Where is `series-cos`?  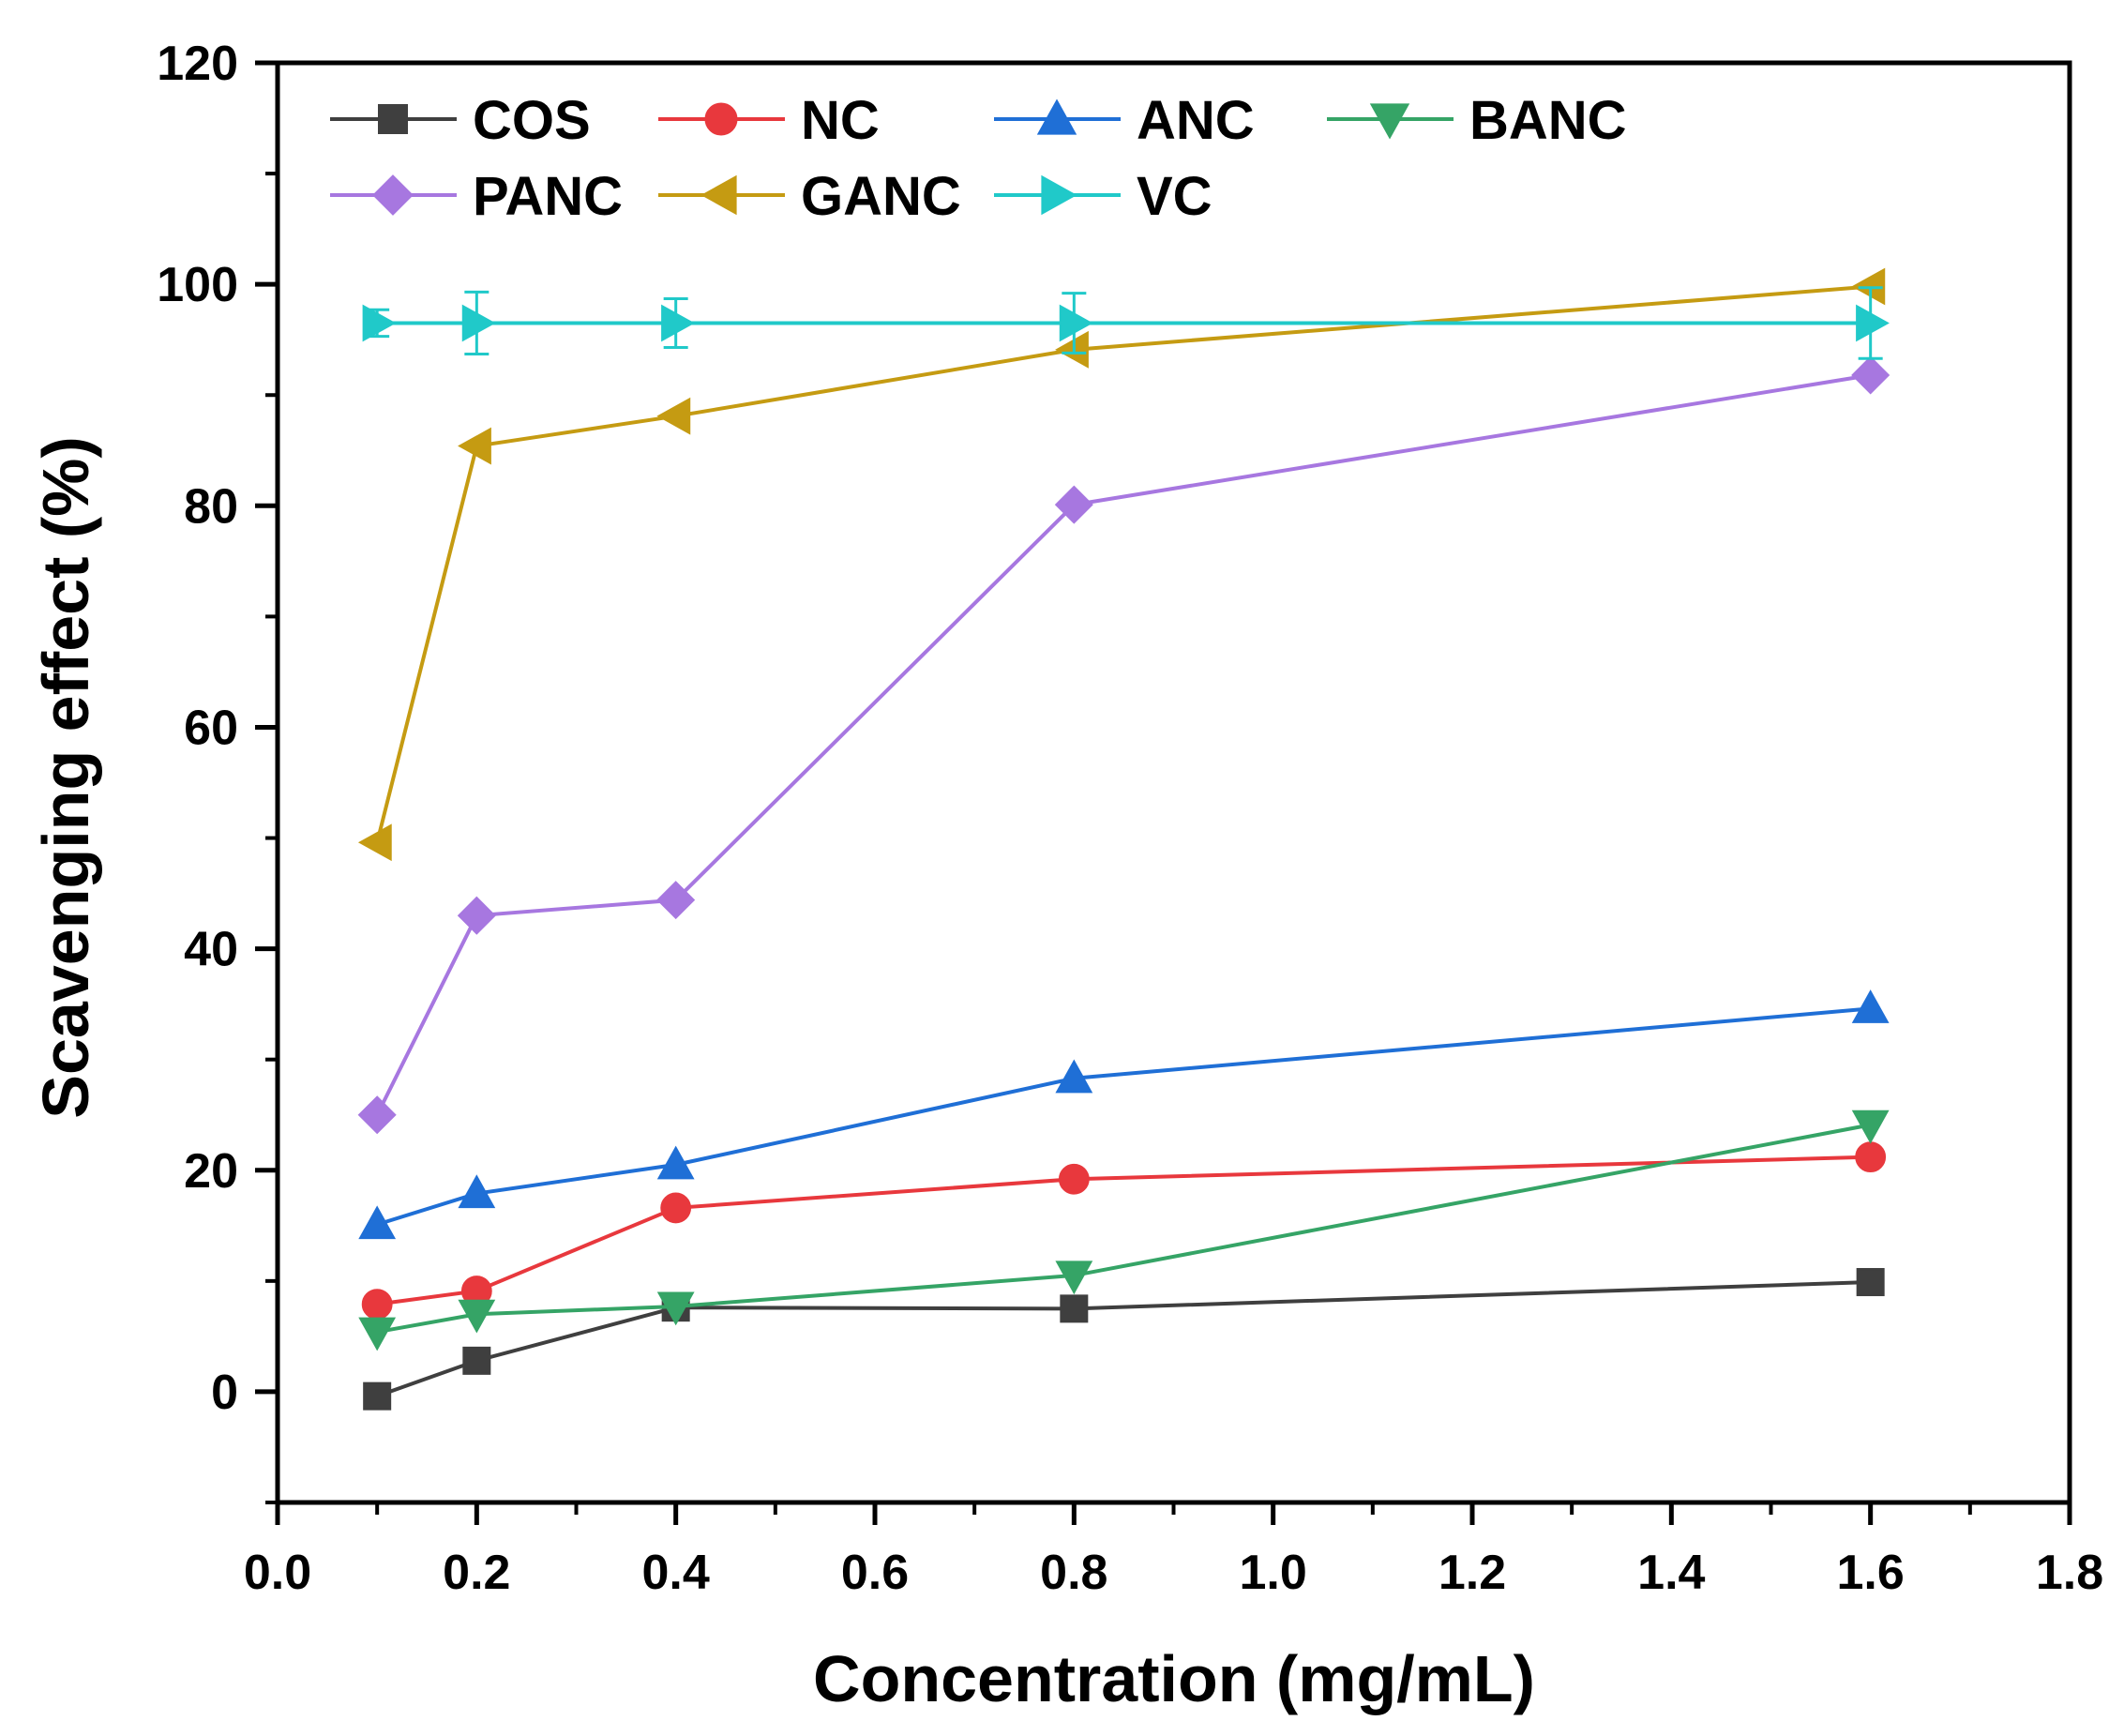 series-cos is located at coordinates (1124, 1339).